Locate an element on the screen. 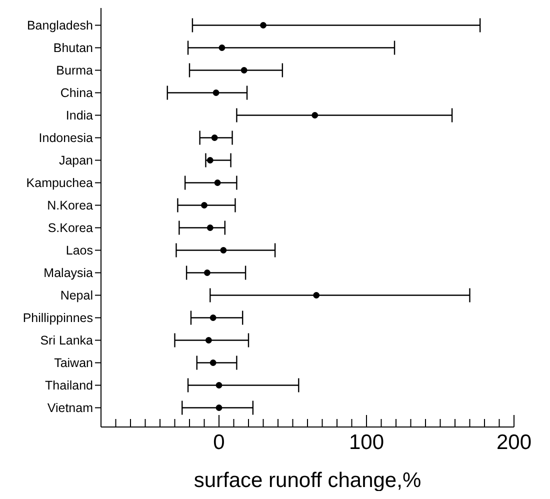  x-axis-title: surface runoff change,% is located at coordinates (308, 480).